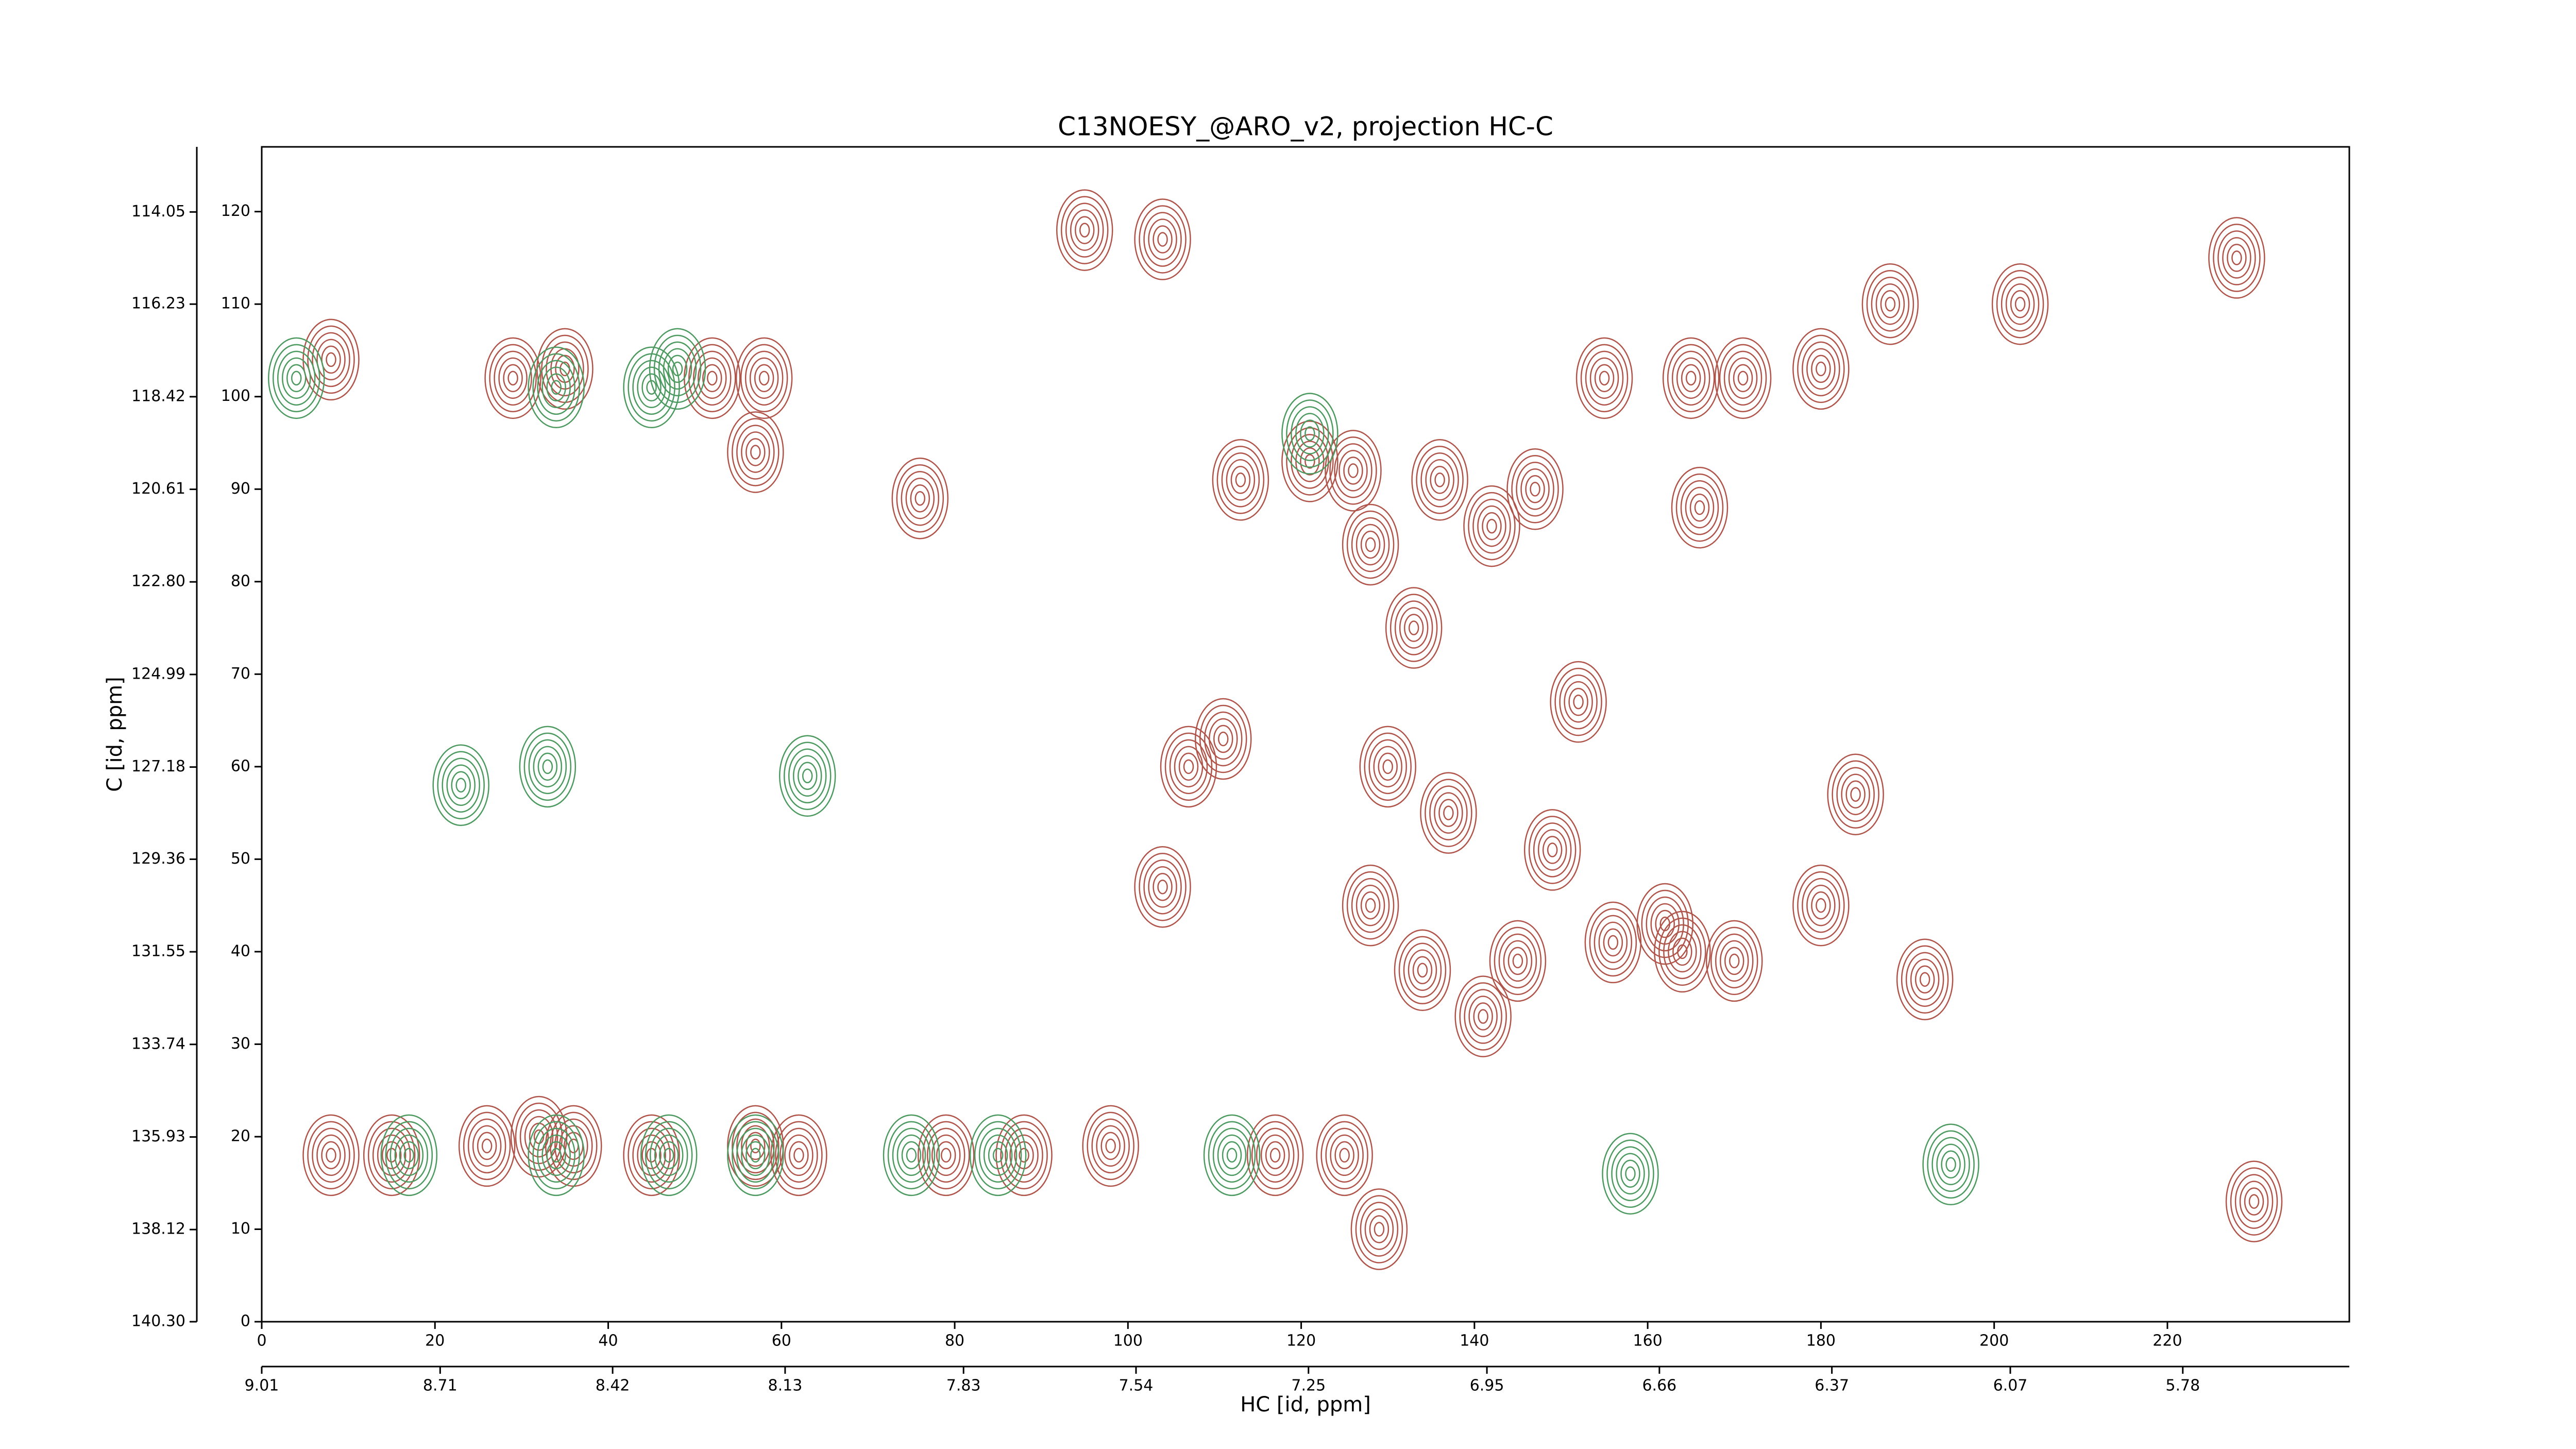  I want to click on x2-tick-label: 6.07, so click(2010, 1386).